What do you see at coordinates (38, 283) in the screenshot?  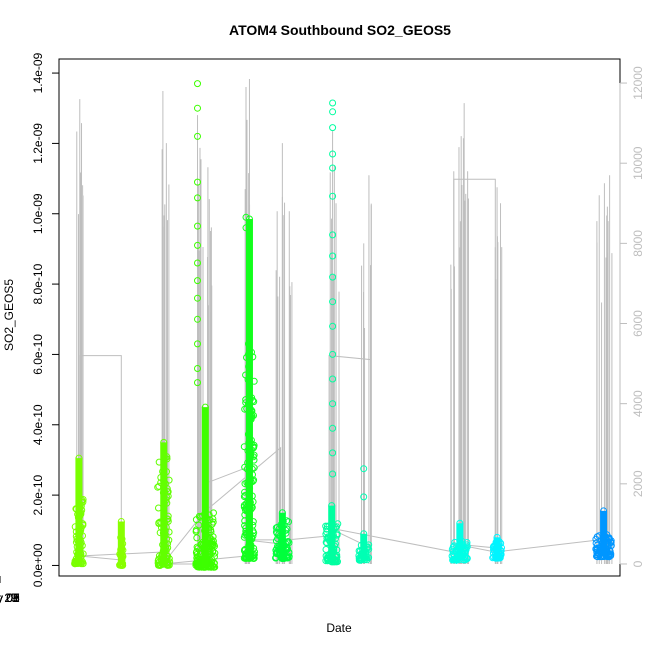 I see `y-tick-label: 8.0e-10` at bounding box center [38, 283].